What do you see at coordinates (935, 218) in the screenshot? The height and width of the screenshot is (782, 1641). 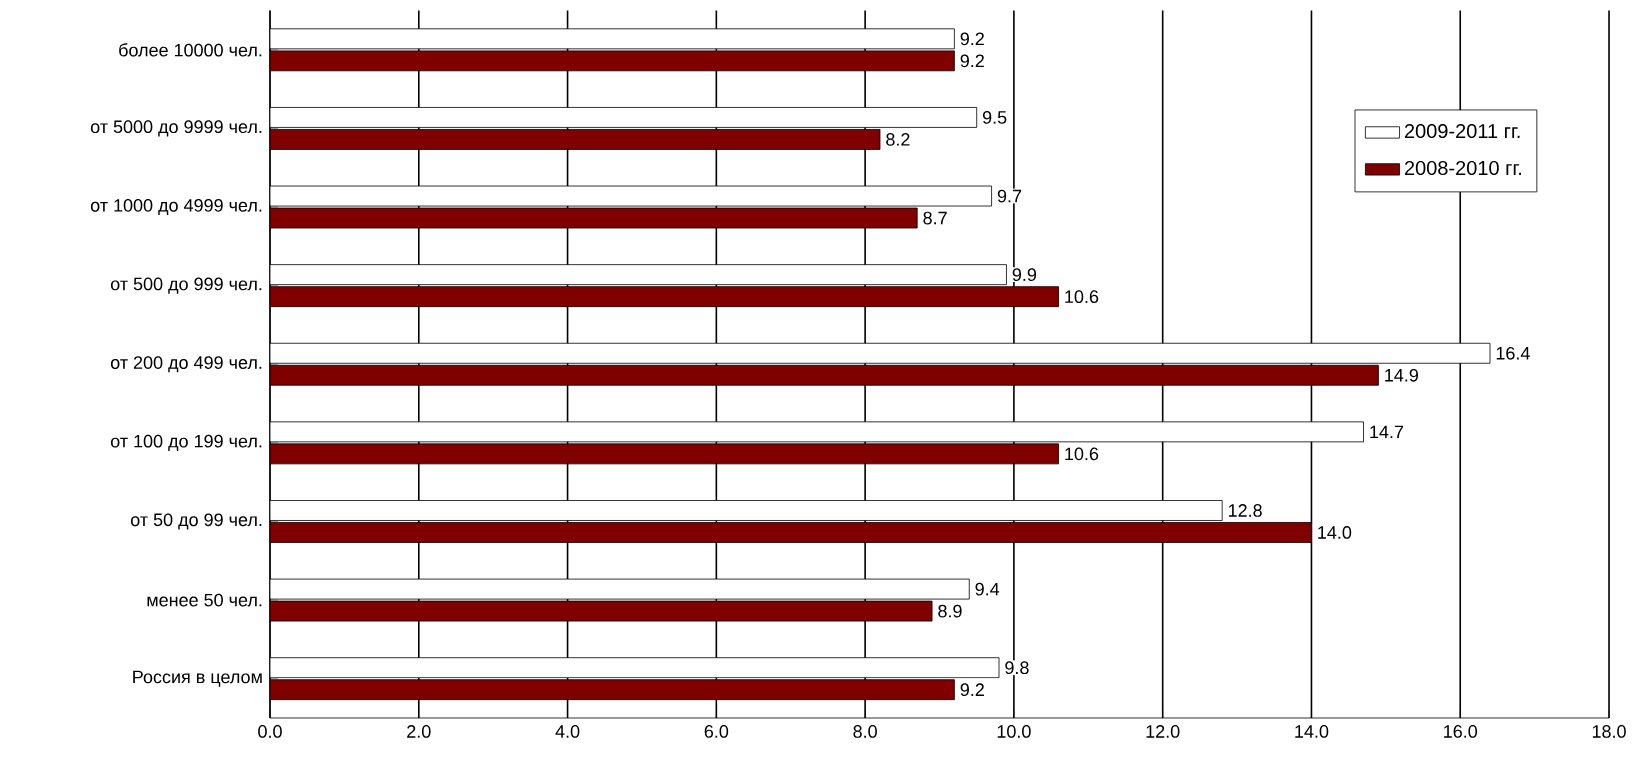 I see `data-label: 8.7` at bounding box center [935, 218].